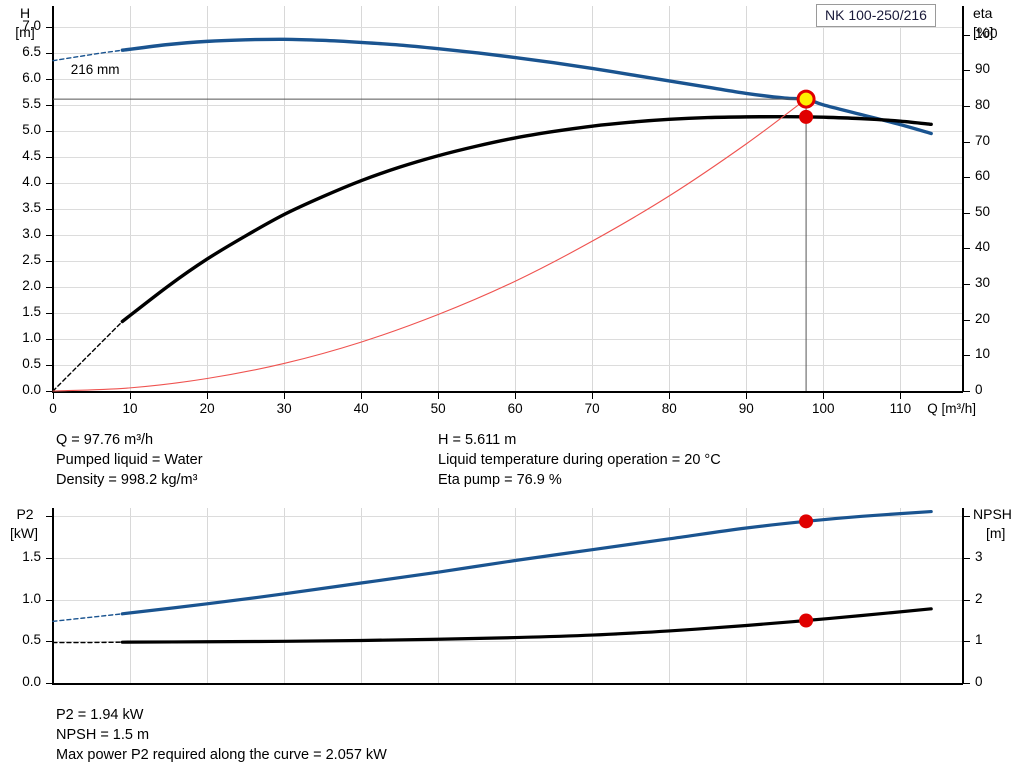  I want to click on curve-head-extension-dashed, so click(88, 55).